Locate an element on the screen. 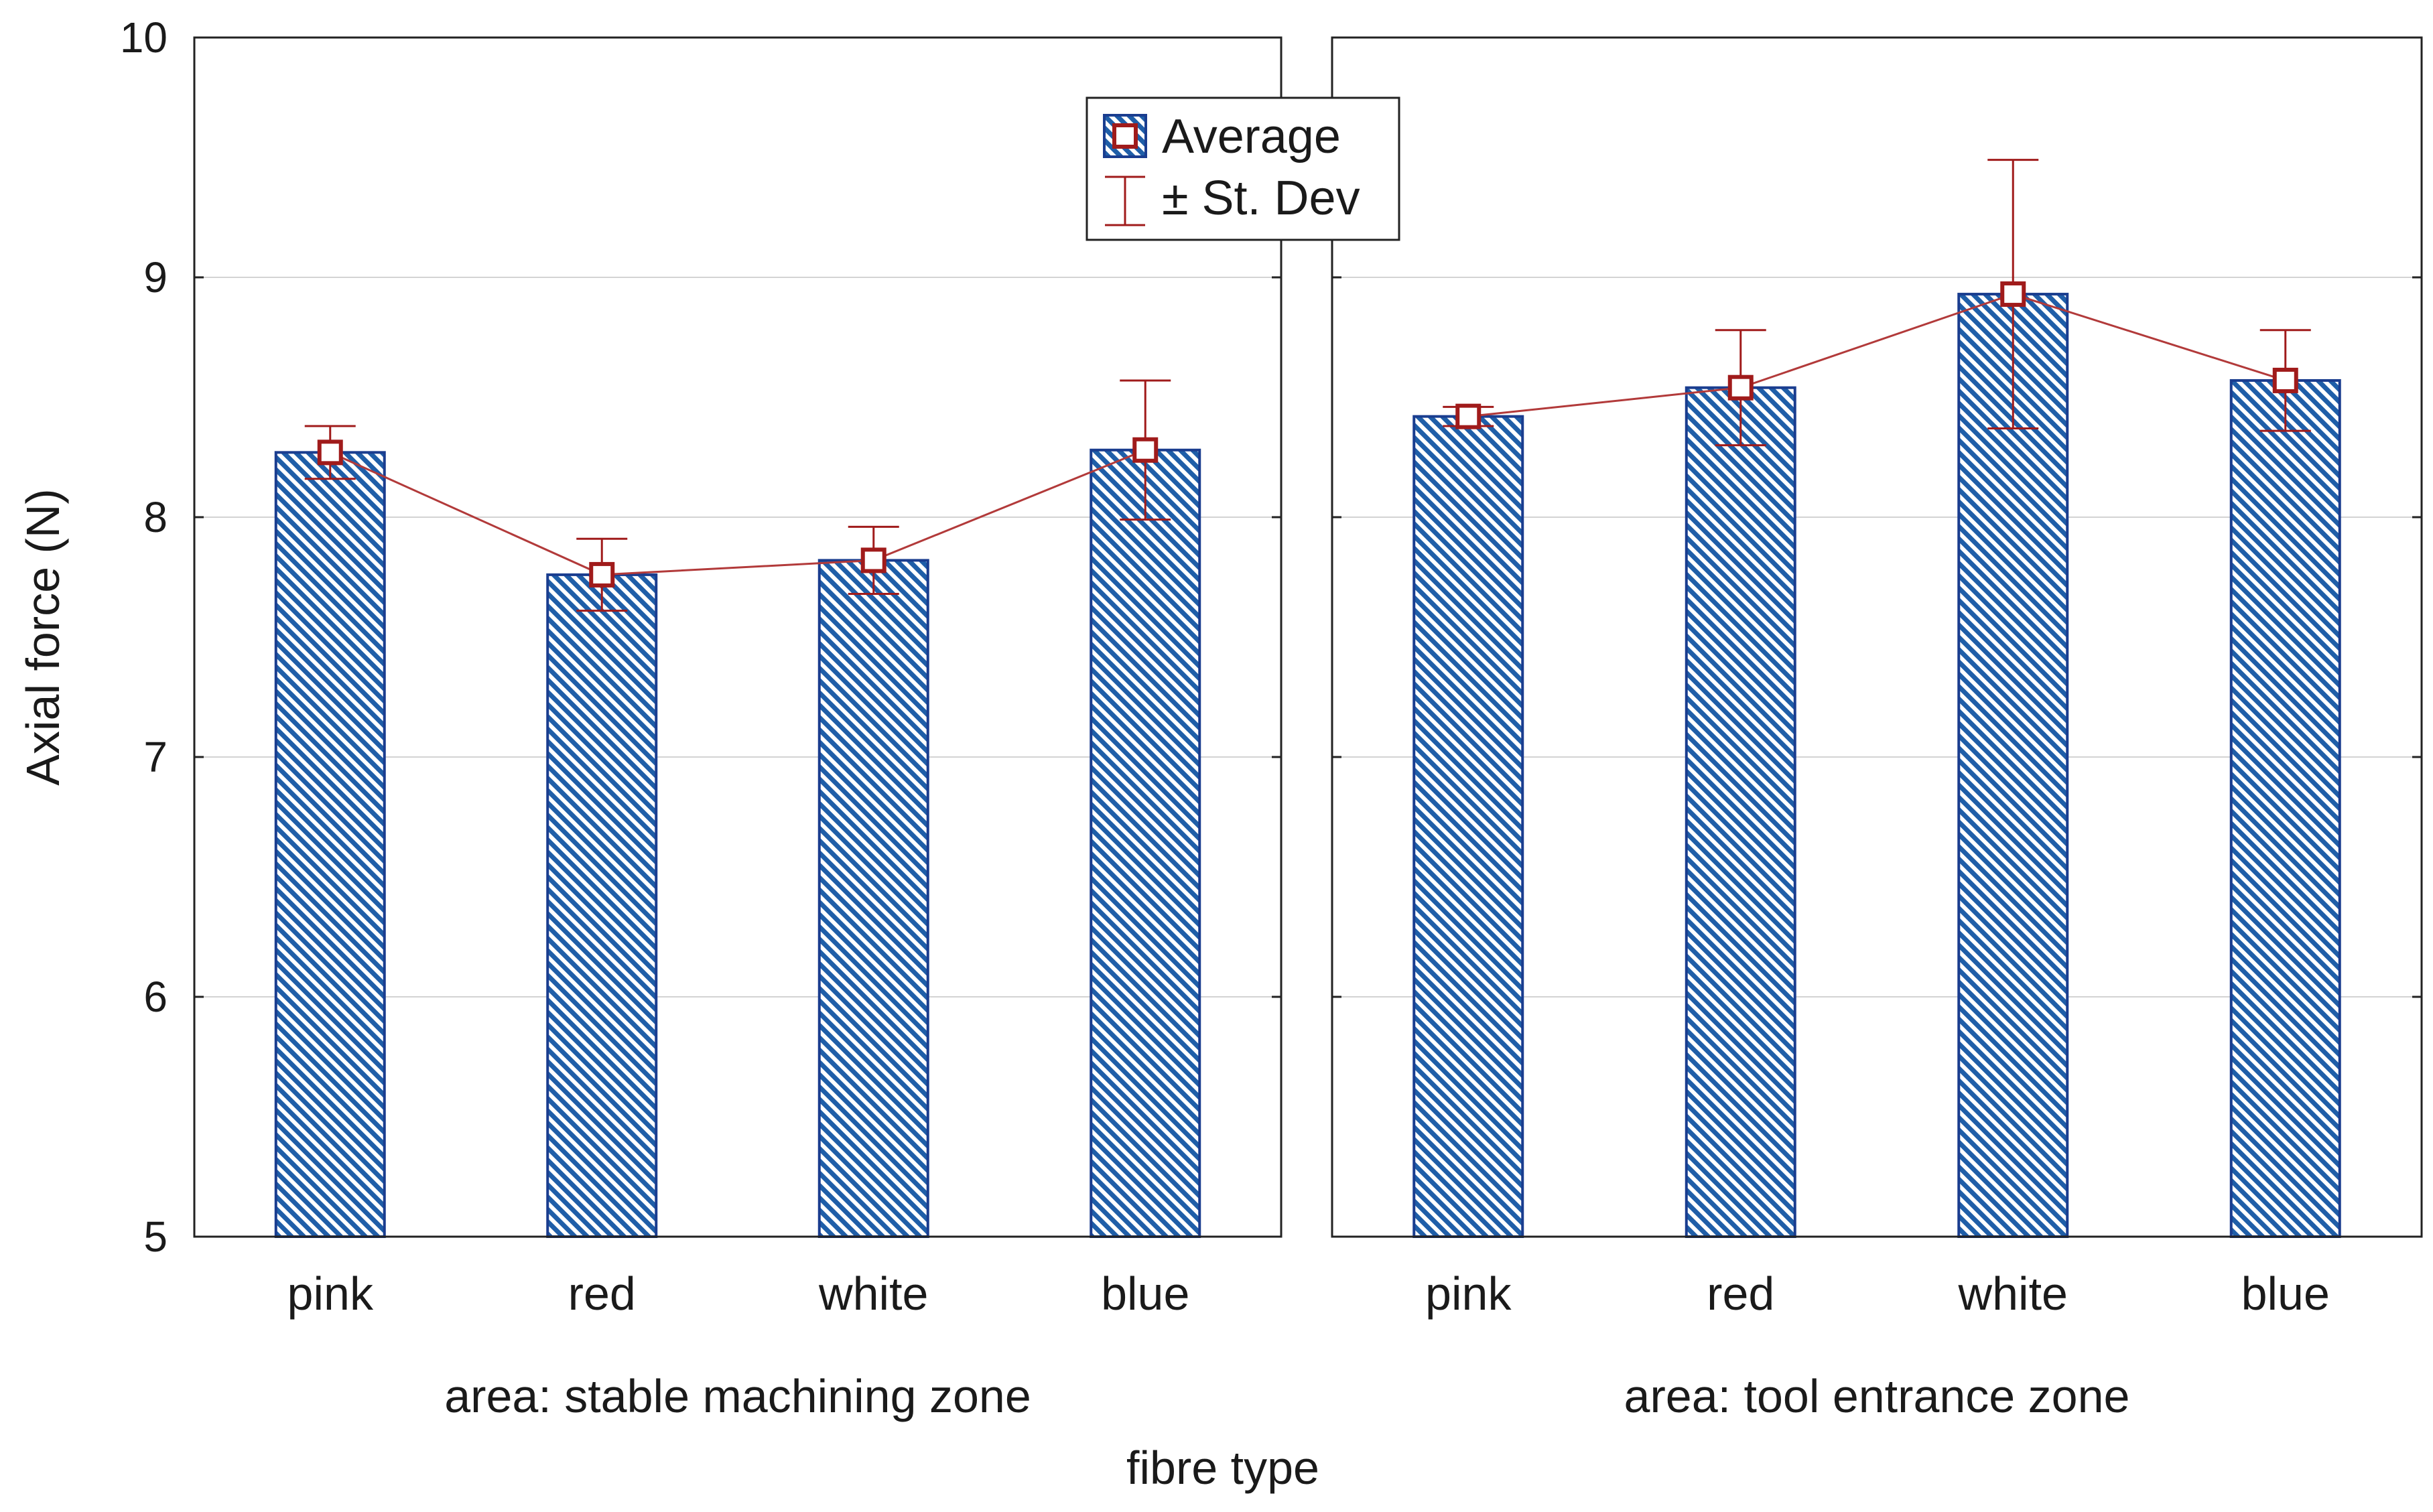  legend-swatch-marker is located at coordinates (1125, 136).